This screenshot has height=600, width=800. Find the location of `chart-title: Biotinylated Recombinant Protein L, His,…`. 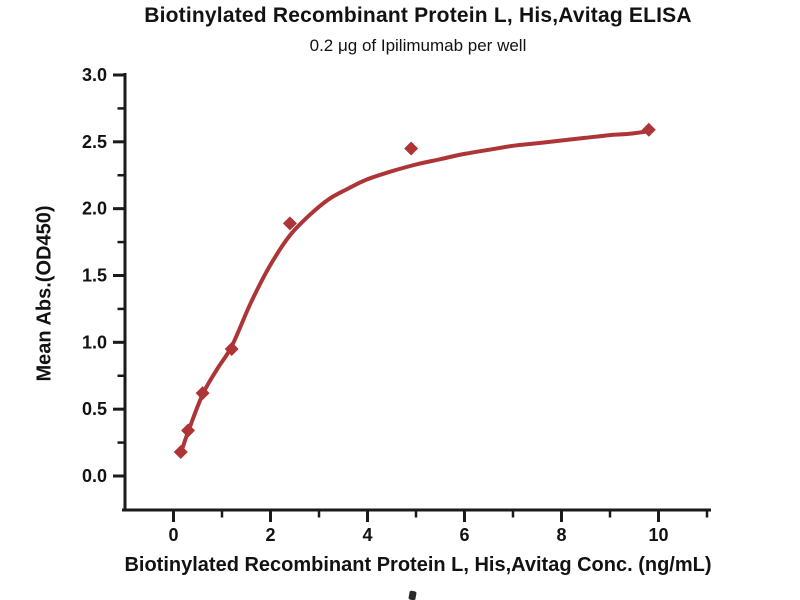

chart-title: Biotinylated Recombinant Protein L, His,… is located at coordinates (418, 15).